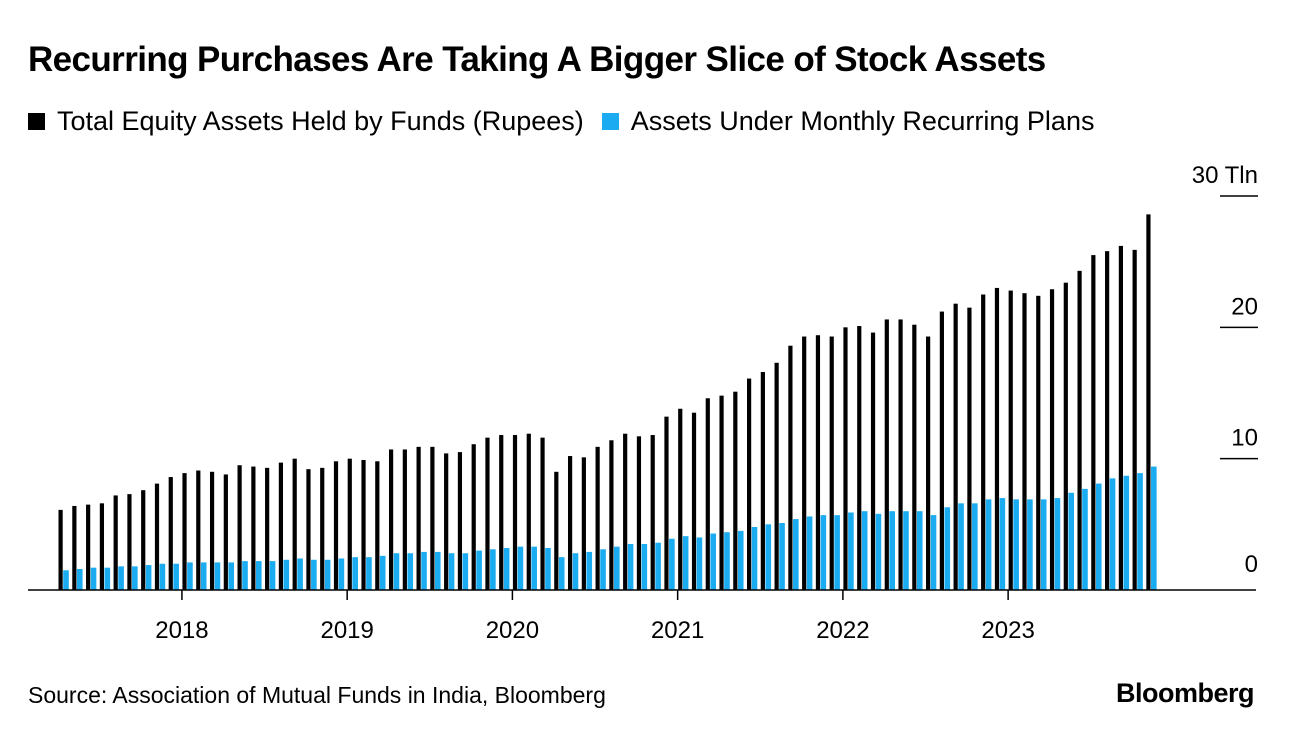 Image resolution: width=1292 pixels, height=738 pixels. What do you see at coordinates (512, 630) in the screenshot?
I see `x-tick-label-2020: 2020` at bounding box center [512, 630].